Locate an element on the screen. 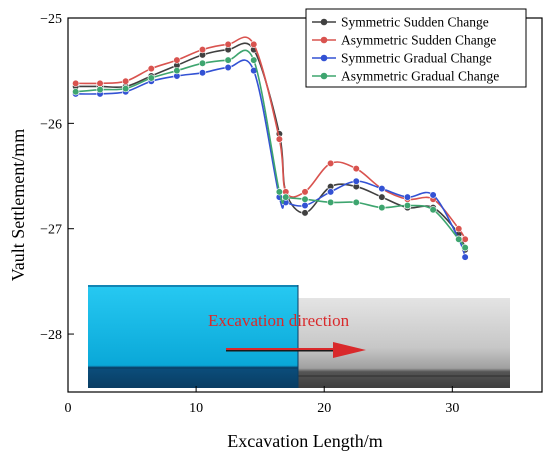 The image size is (550, 459). x-tick-label: 0 is located at coordinates (68, 408).